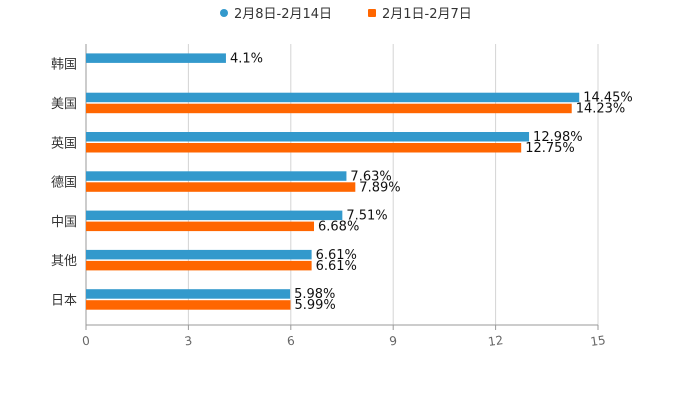 The width and height of the screenshot is (700, 400). What do you see at coordinates (64, 65) in the screenshot?
I see `category-label: 韩国` at bounding box center [64, 65].